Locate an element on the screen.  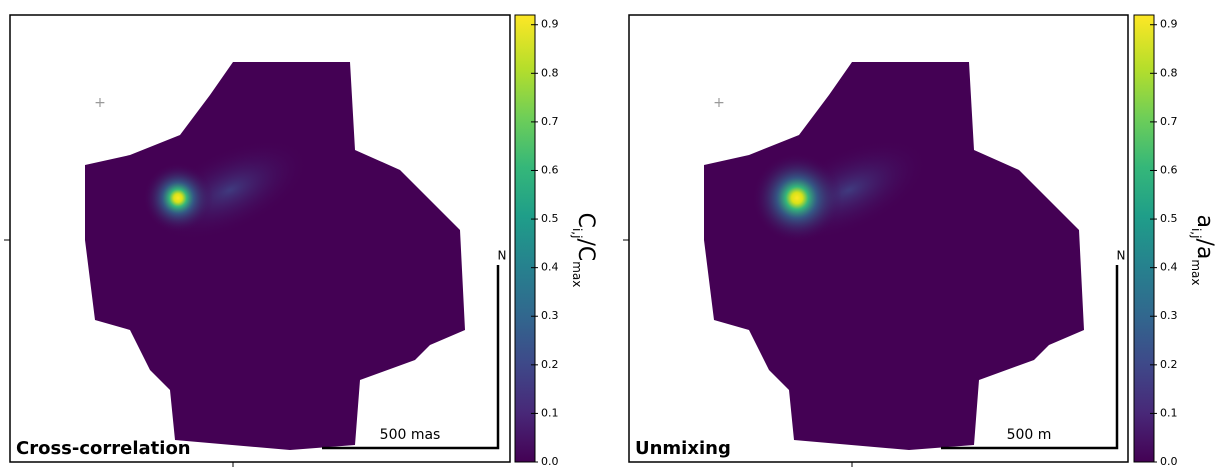
colorbar-label: ai,j/amax is located at coordinates (1204, 249).